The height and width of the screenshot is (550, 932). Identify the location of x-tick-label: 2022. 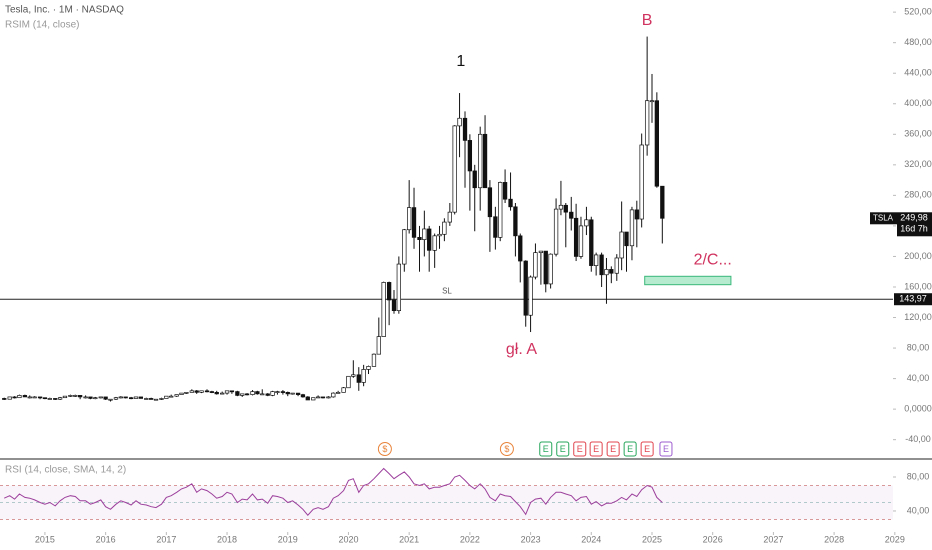
(470, 539).